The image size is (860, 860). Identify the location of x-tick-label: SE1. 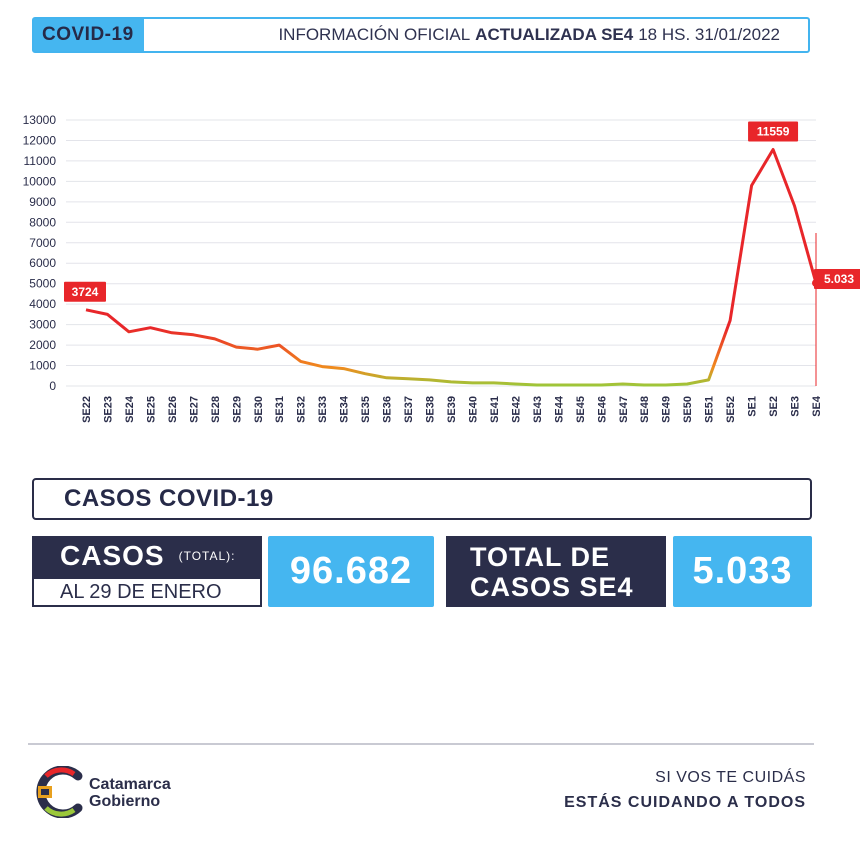
(753, 406).